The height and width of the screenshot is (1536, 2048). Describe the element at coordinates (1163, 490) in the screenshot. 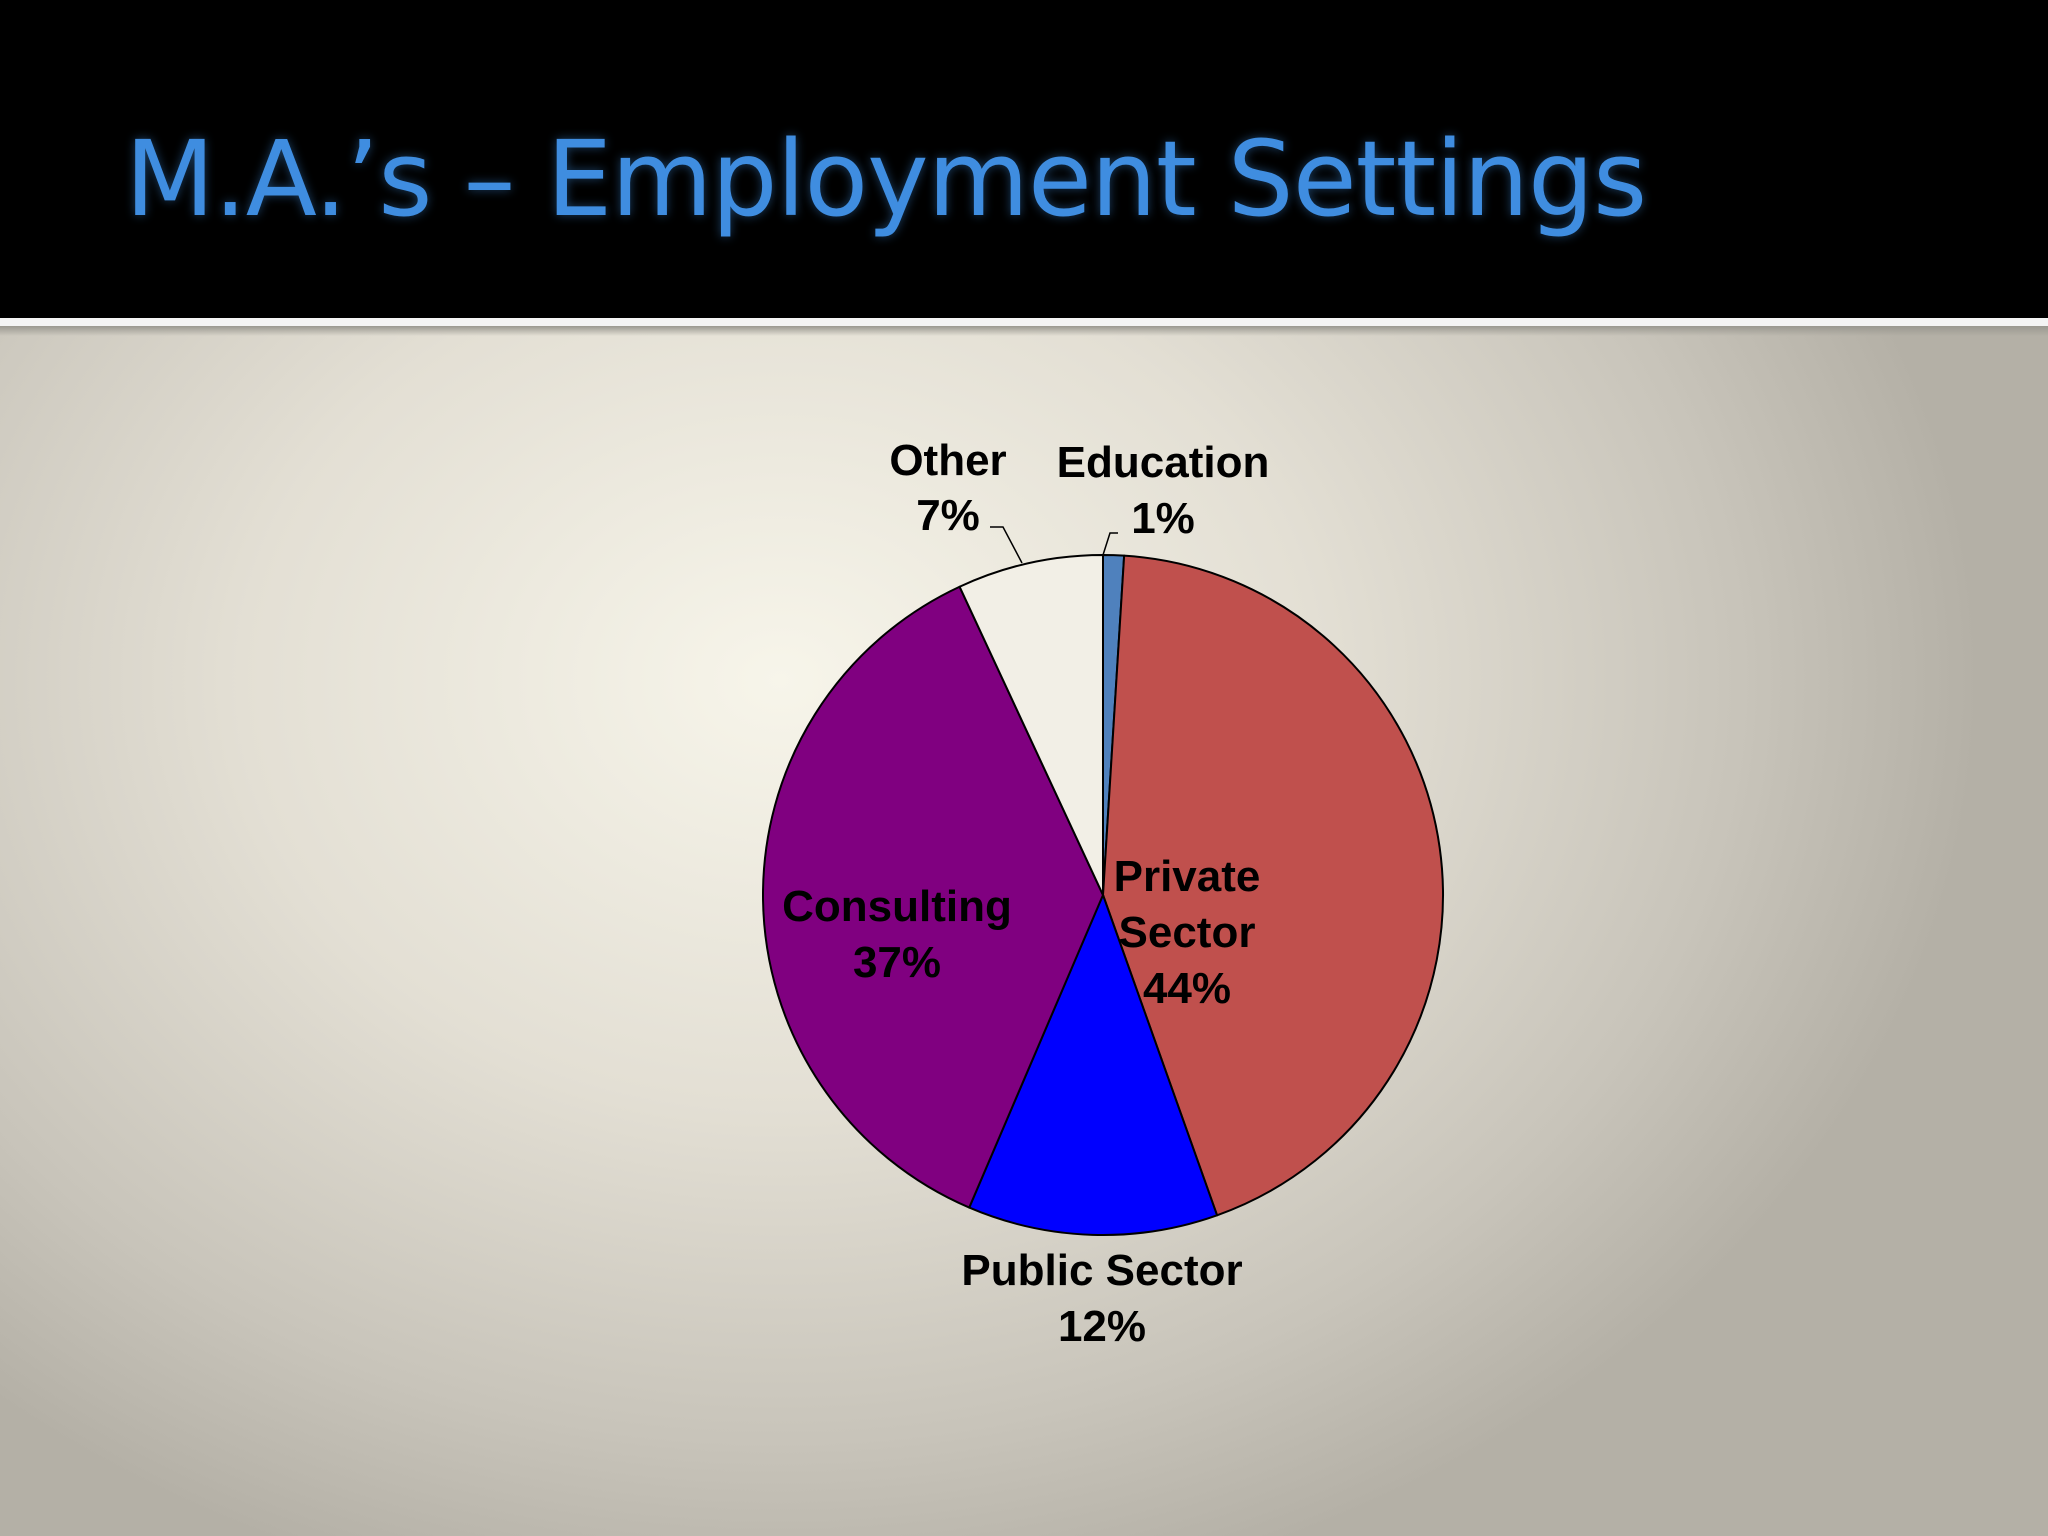

I see `data-label-education: Education 1%` at that location.